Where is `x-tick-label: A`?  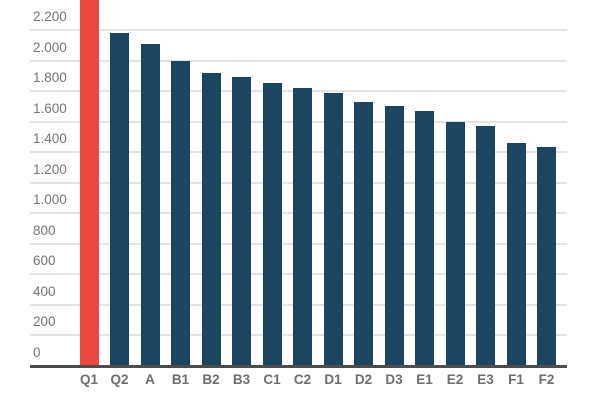 x-tick-label: A is located at coordinates (150, 379).